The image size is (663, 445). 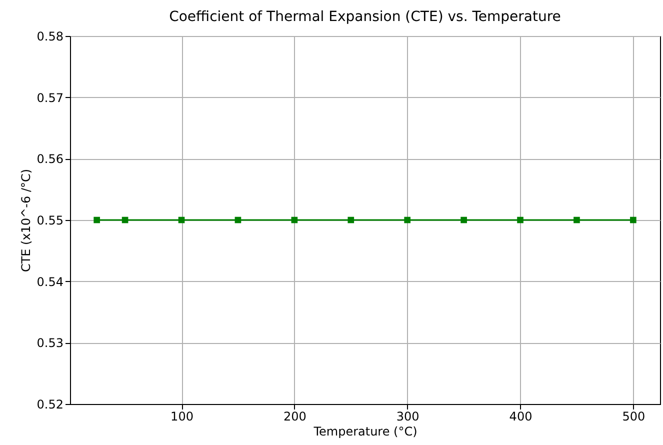 What do you see at coordinates (365, 431) in the screenshot?
I see `x-axis-title: Temperature (°C)` at bounding box center [365, 431].